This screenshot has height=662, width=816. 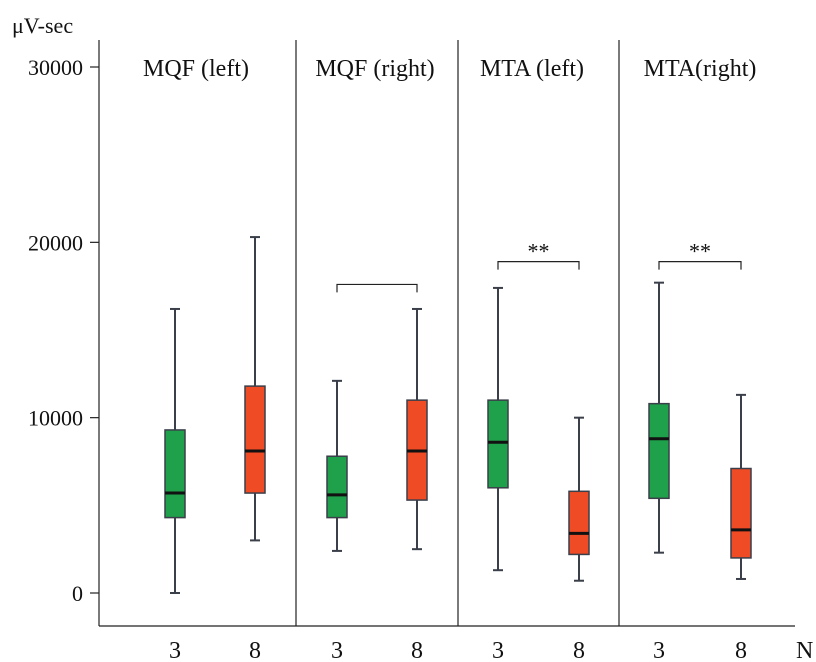 What do you see at coordinates (374, 69) in the screenshot?
I see `panel-title: MQF (right)` at bounding box center [374, 69].